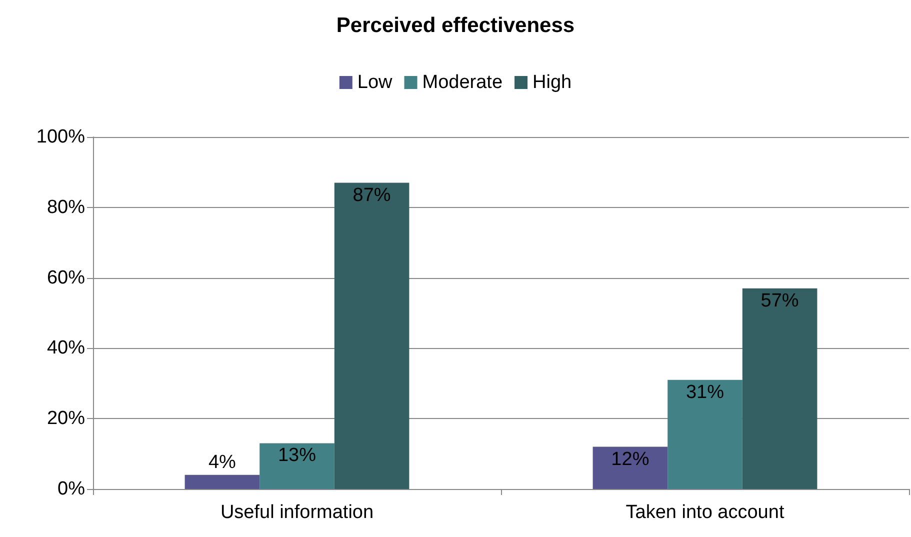  What do you see at coordinates (66, 419) in the screenshot?
I see `y-tick-label: 20%` at bounding box center [66, 419].